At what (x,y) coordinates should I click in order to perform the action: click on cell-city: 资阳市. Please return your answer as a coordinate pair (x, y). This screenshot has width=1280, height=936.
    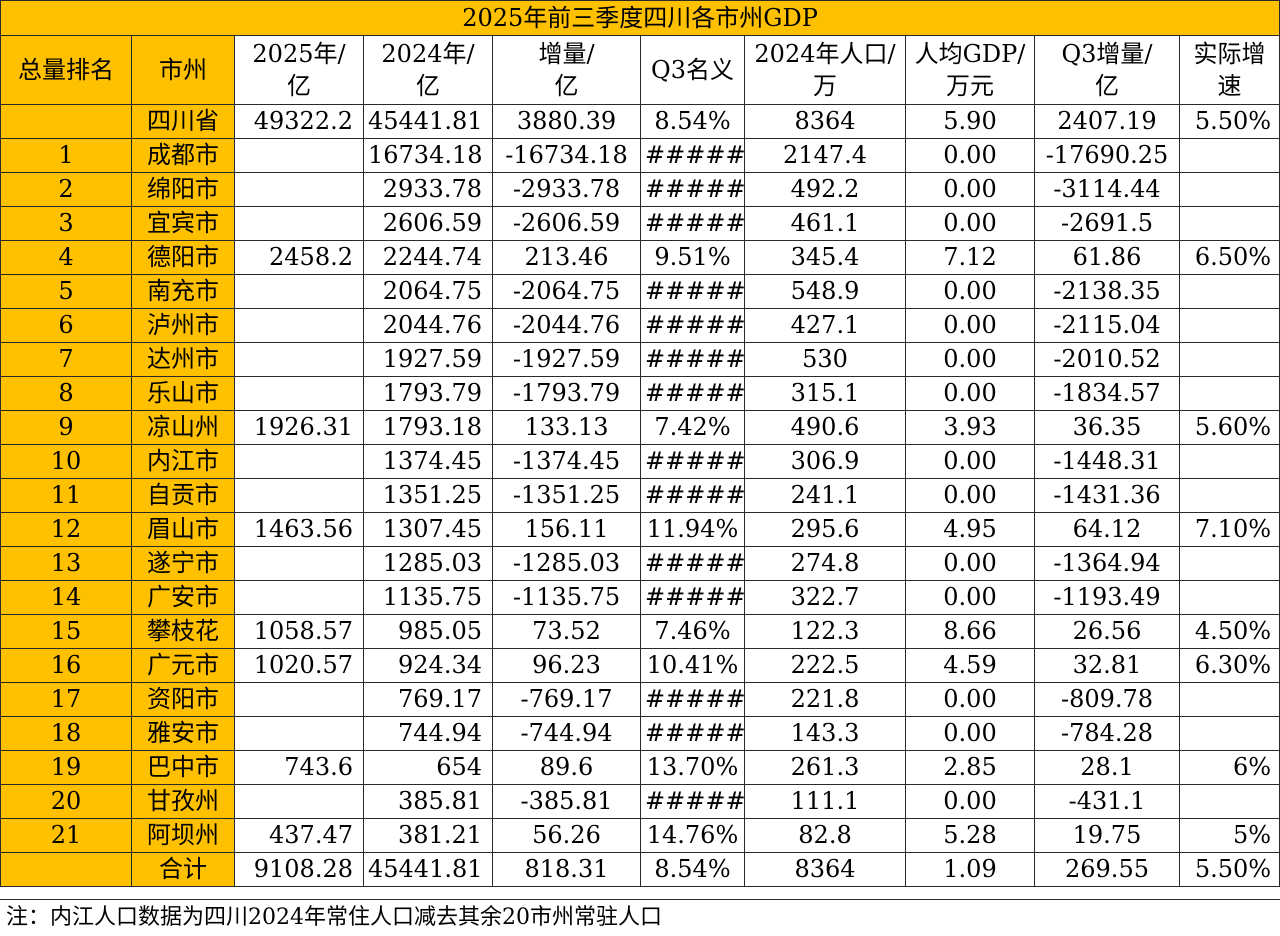
    Looking at the image, I should click on (183, 699).